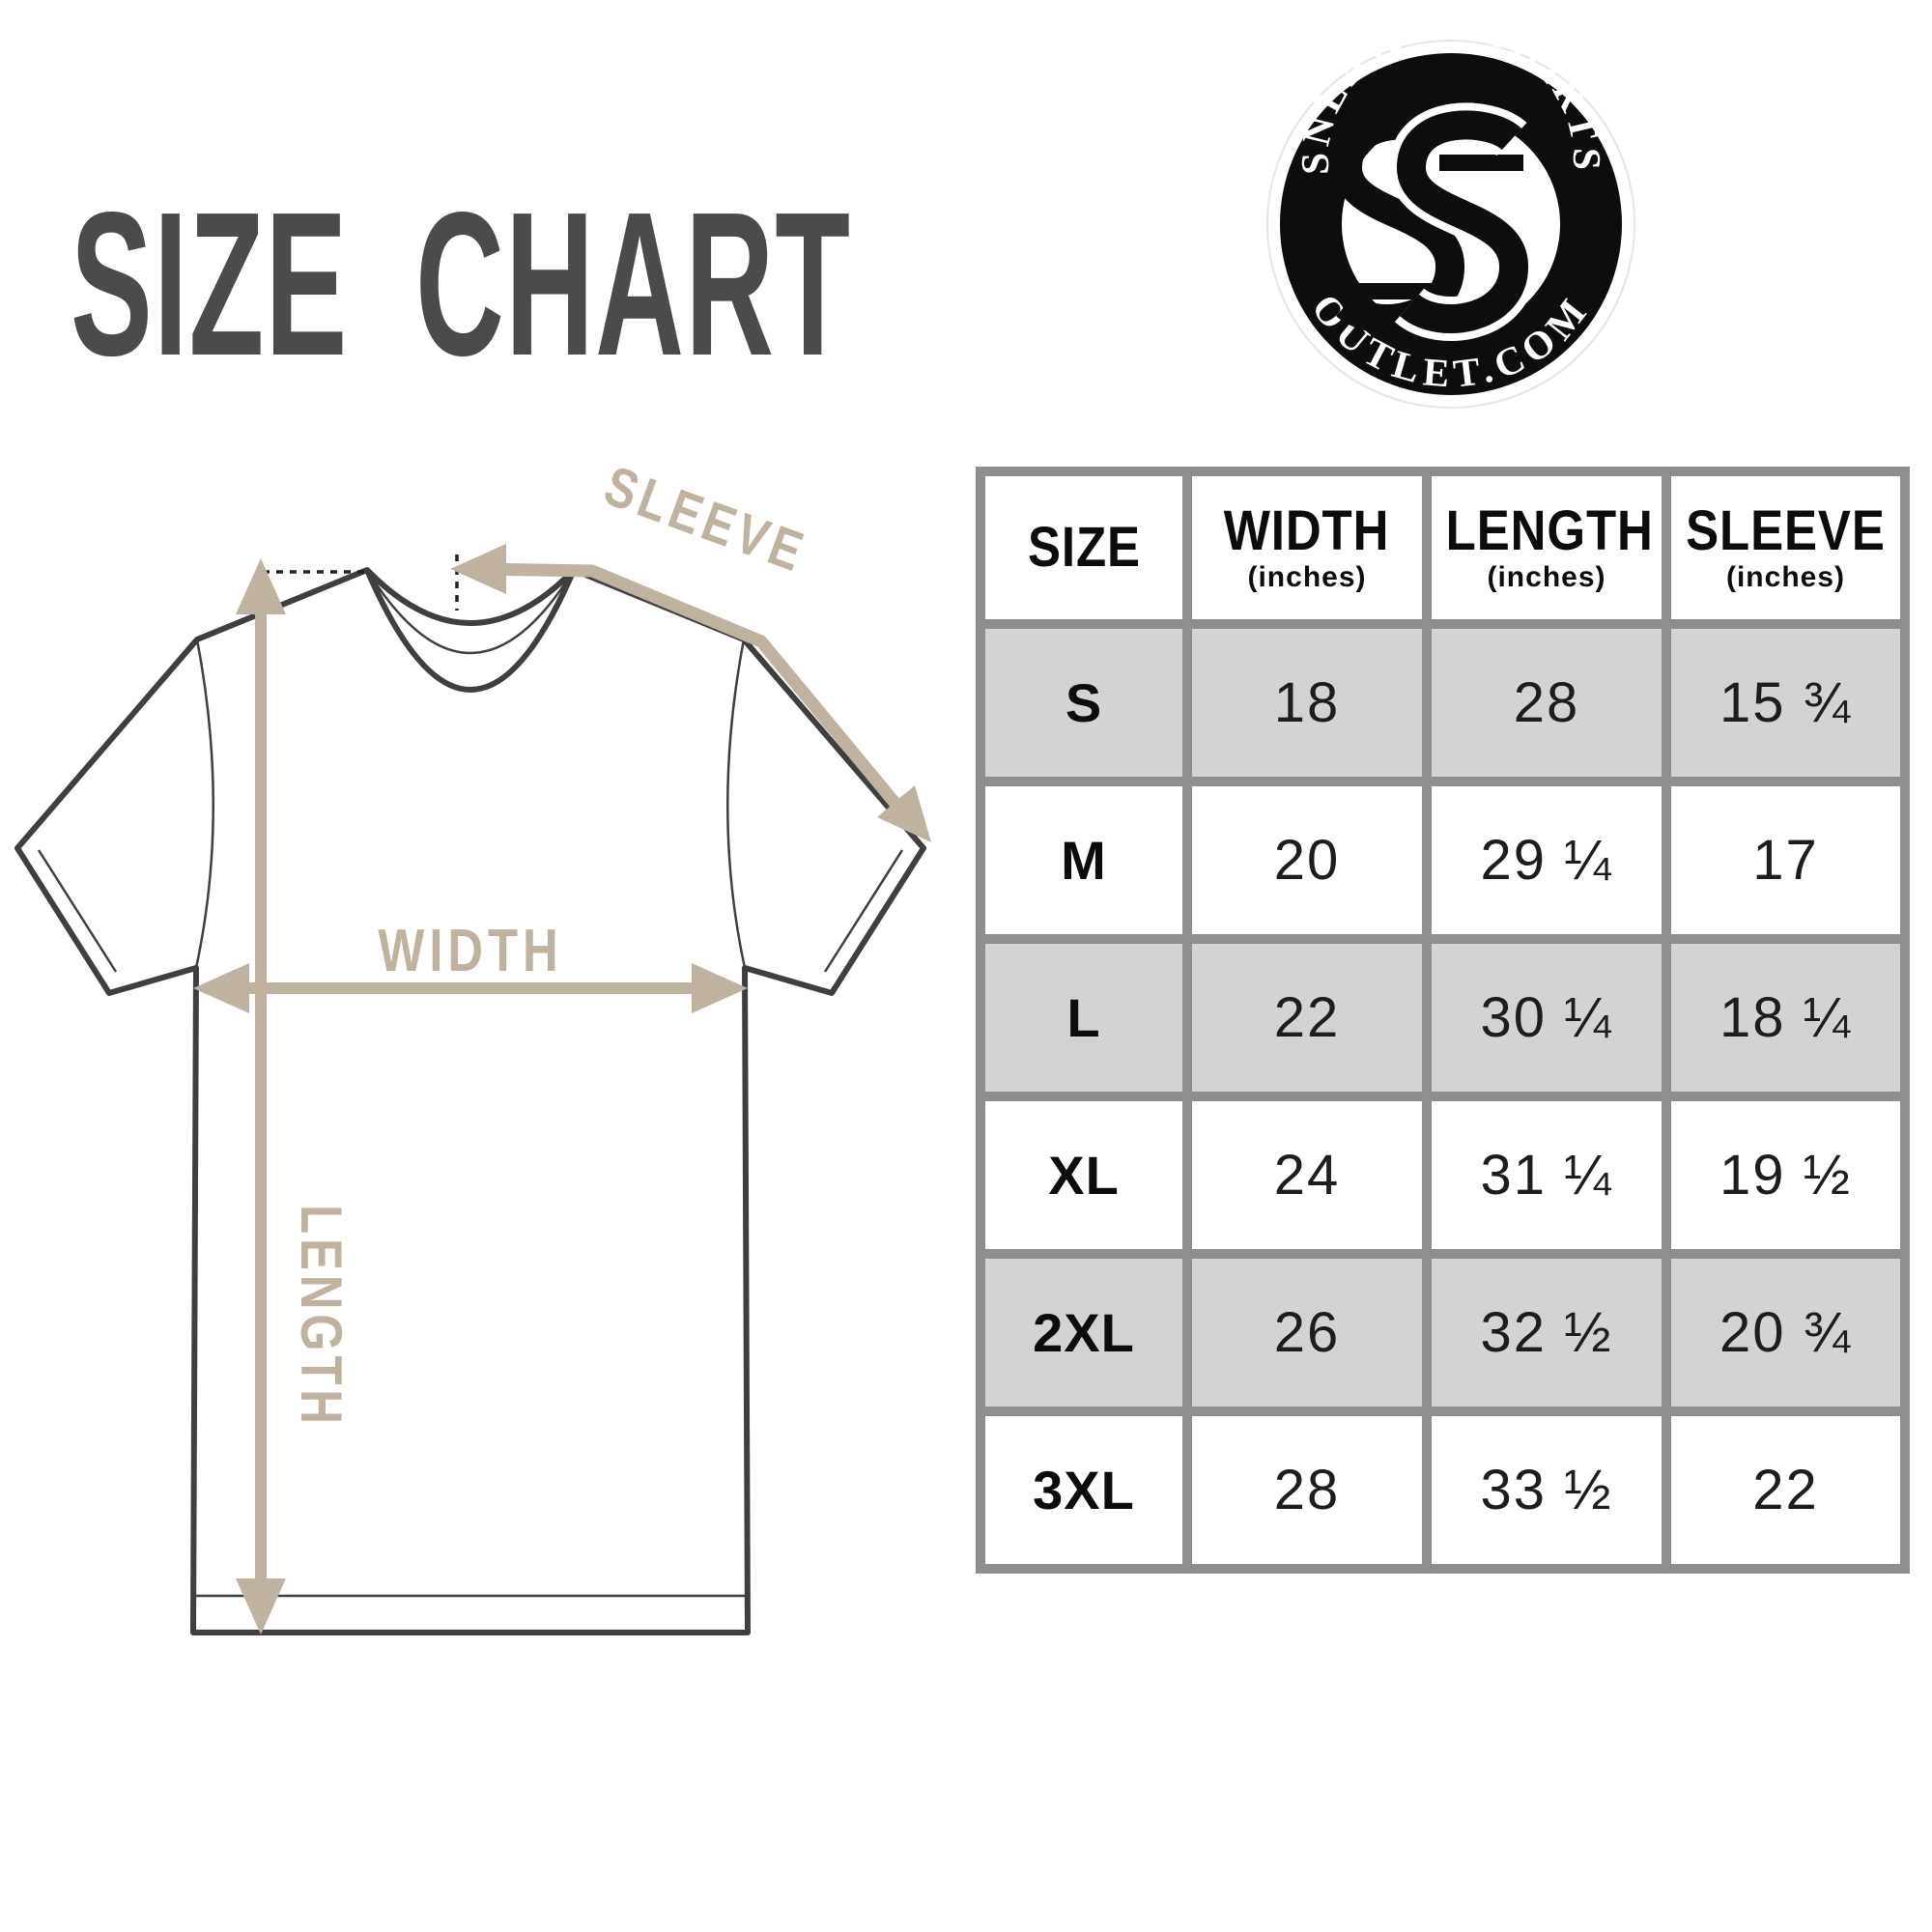  Describe the element at coordinates (1785, 576) in the screenshot. I see `header-sleeve-unit: (inches)` at that location.